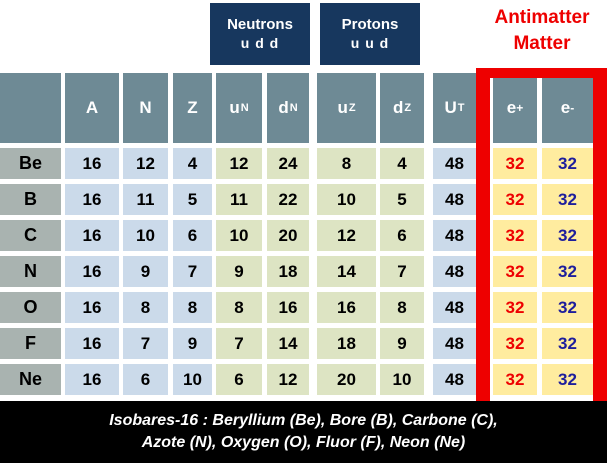 The image size is (607, 469). I want to click on value-cell-Be-N: 12, so click(145, 163).